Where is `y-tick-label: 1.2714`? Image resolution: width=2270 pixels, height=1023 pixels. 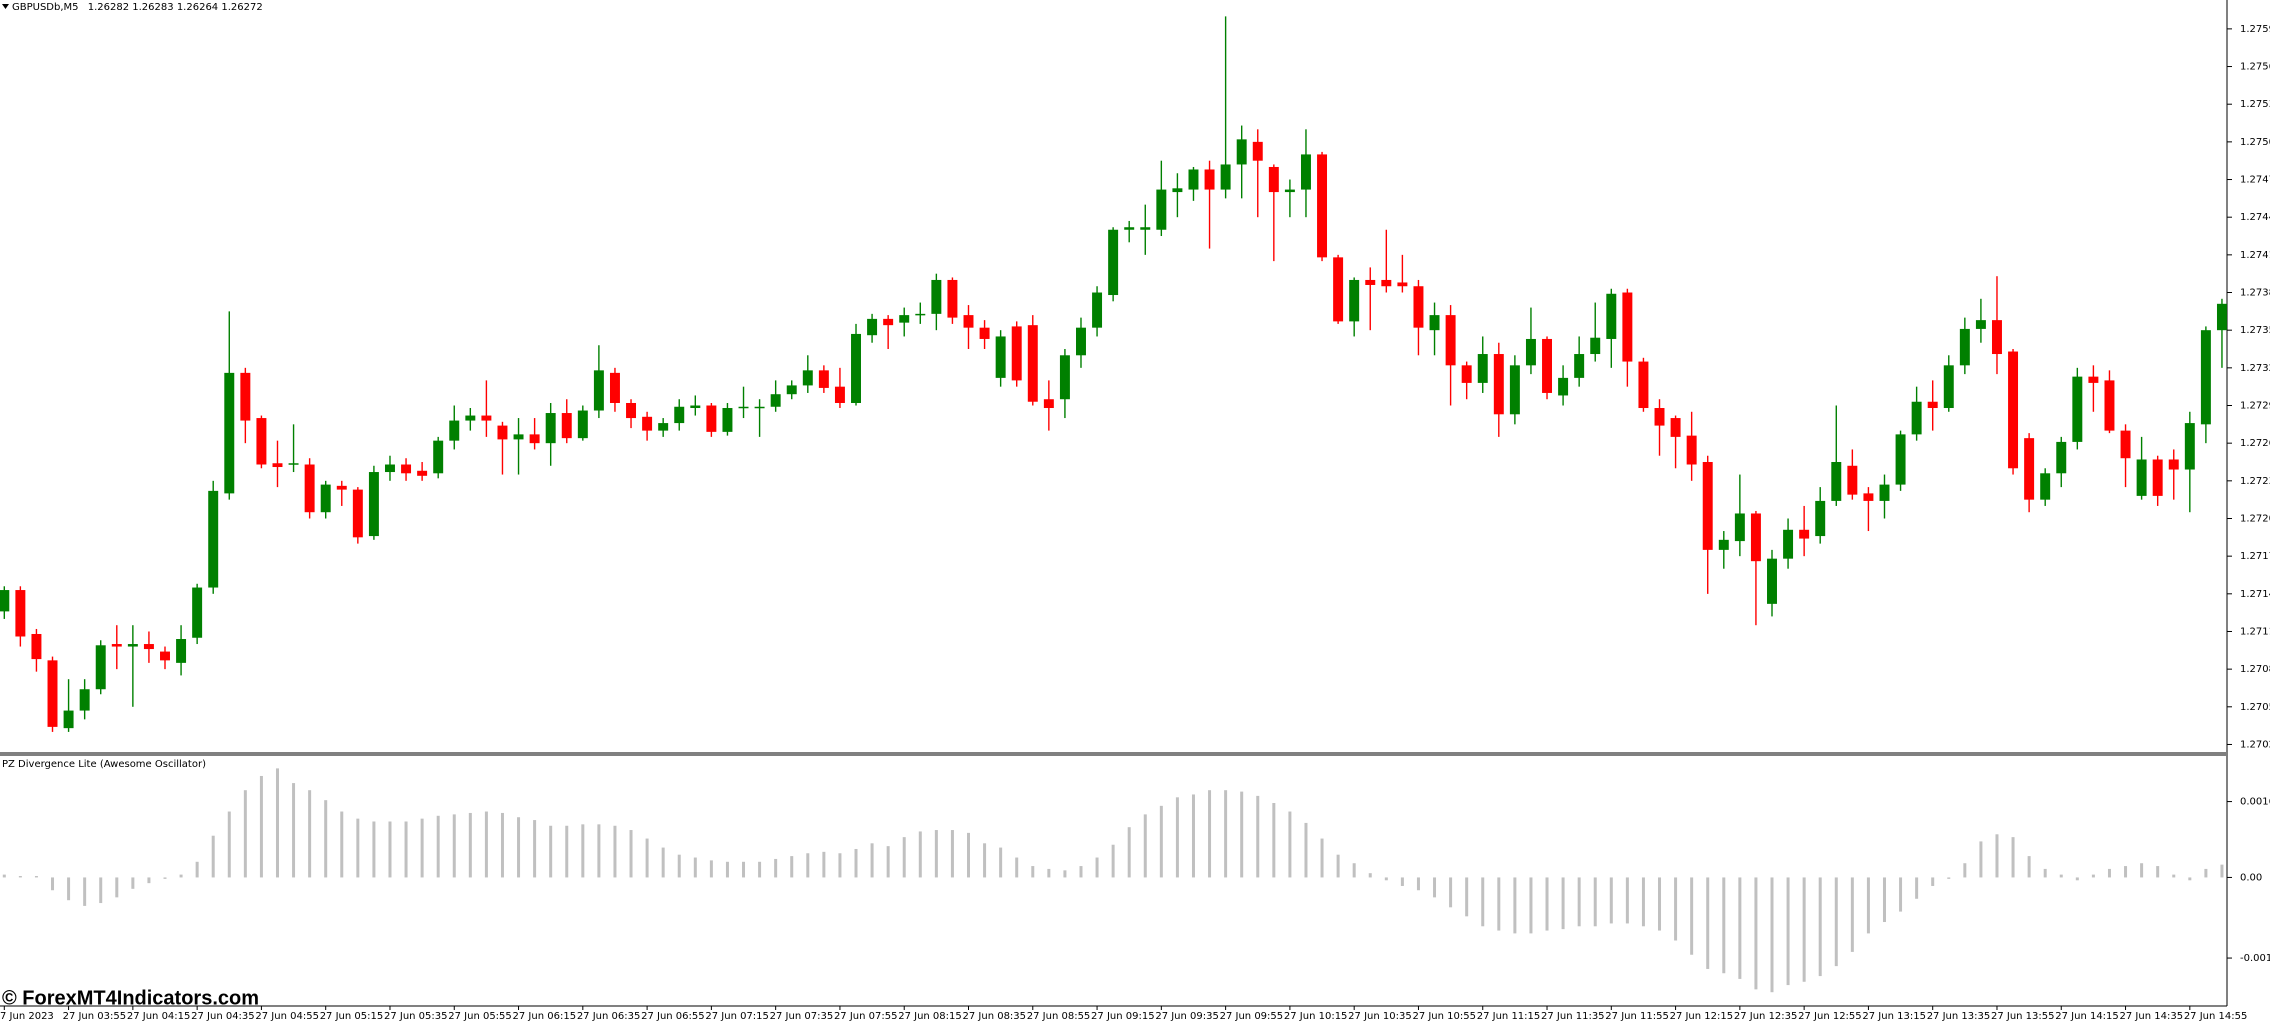 y-tick-label: 1.2714 is located at coordinates (2255, 594).